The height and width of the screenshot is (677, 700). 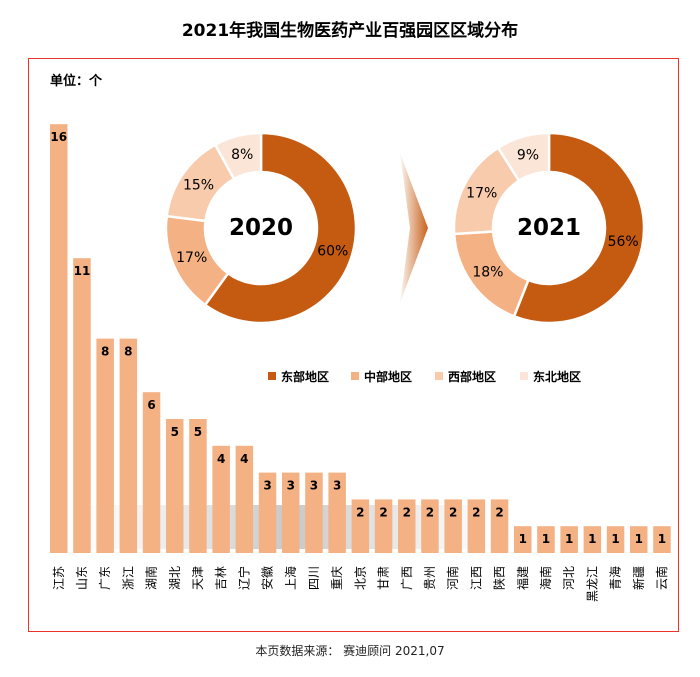 What do you see at coordinates (105, 445) in the screenshot?
I see `bar-广东` at bounding box center [105, 445].